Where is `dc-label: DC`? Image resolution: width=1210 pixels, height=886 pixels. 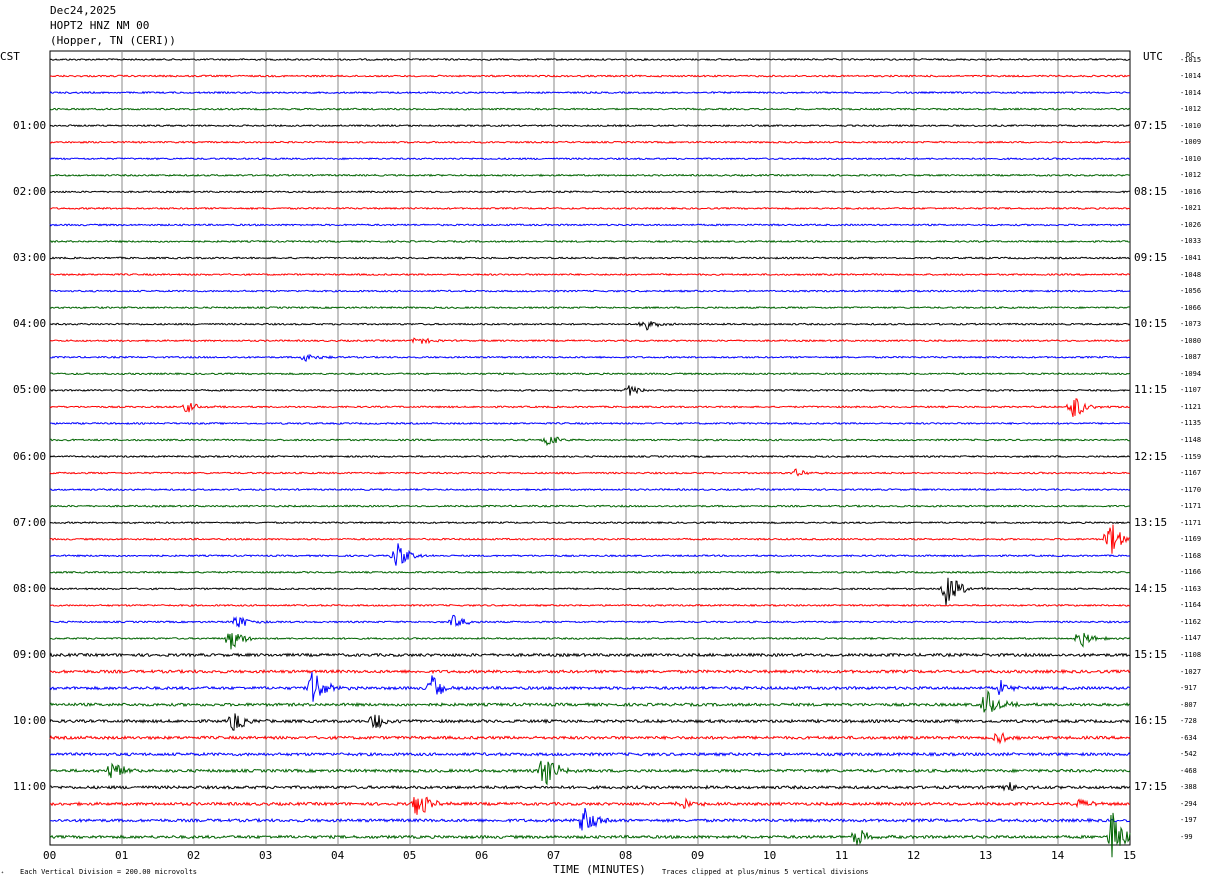 dc-label: DC is located at coordinates (1190, 55).